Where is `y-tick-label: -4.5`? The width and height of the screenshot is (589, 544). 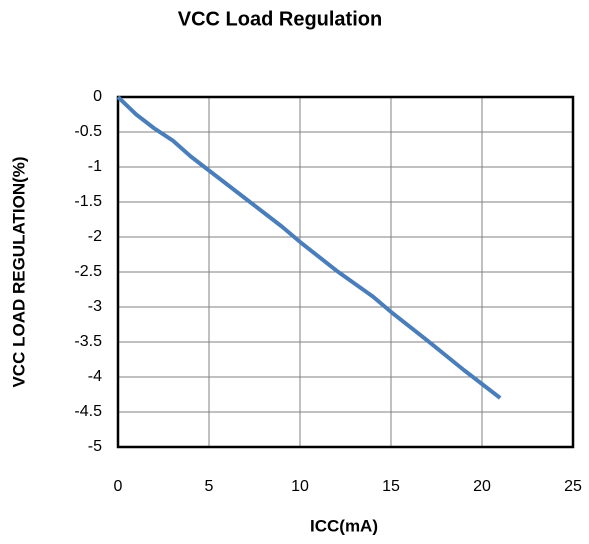
y-tick-label: -4.5 is located at coordinates (88, 411).